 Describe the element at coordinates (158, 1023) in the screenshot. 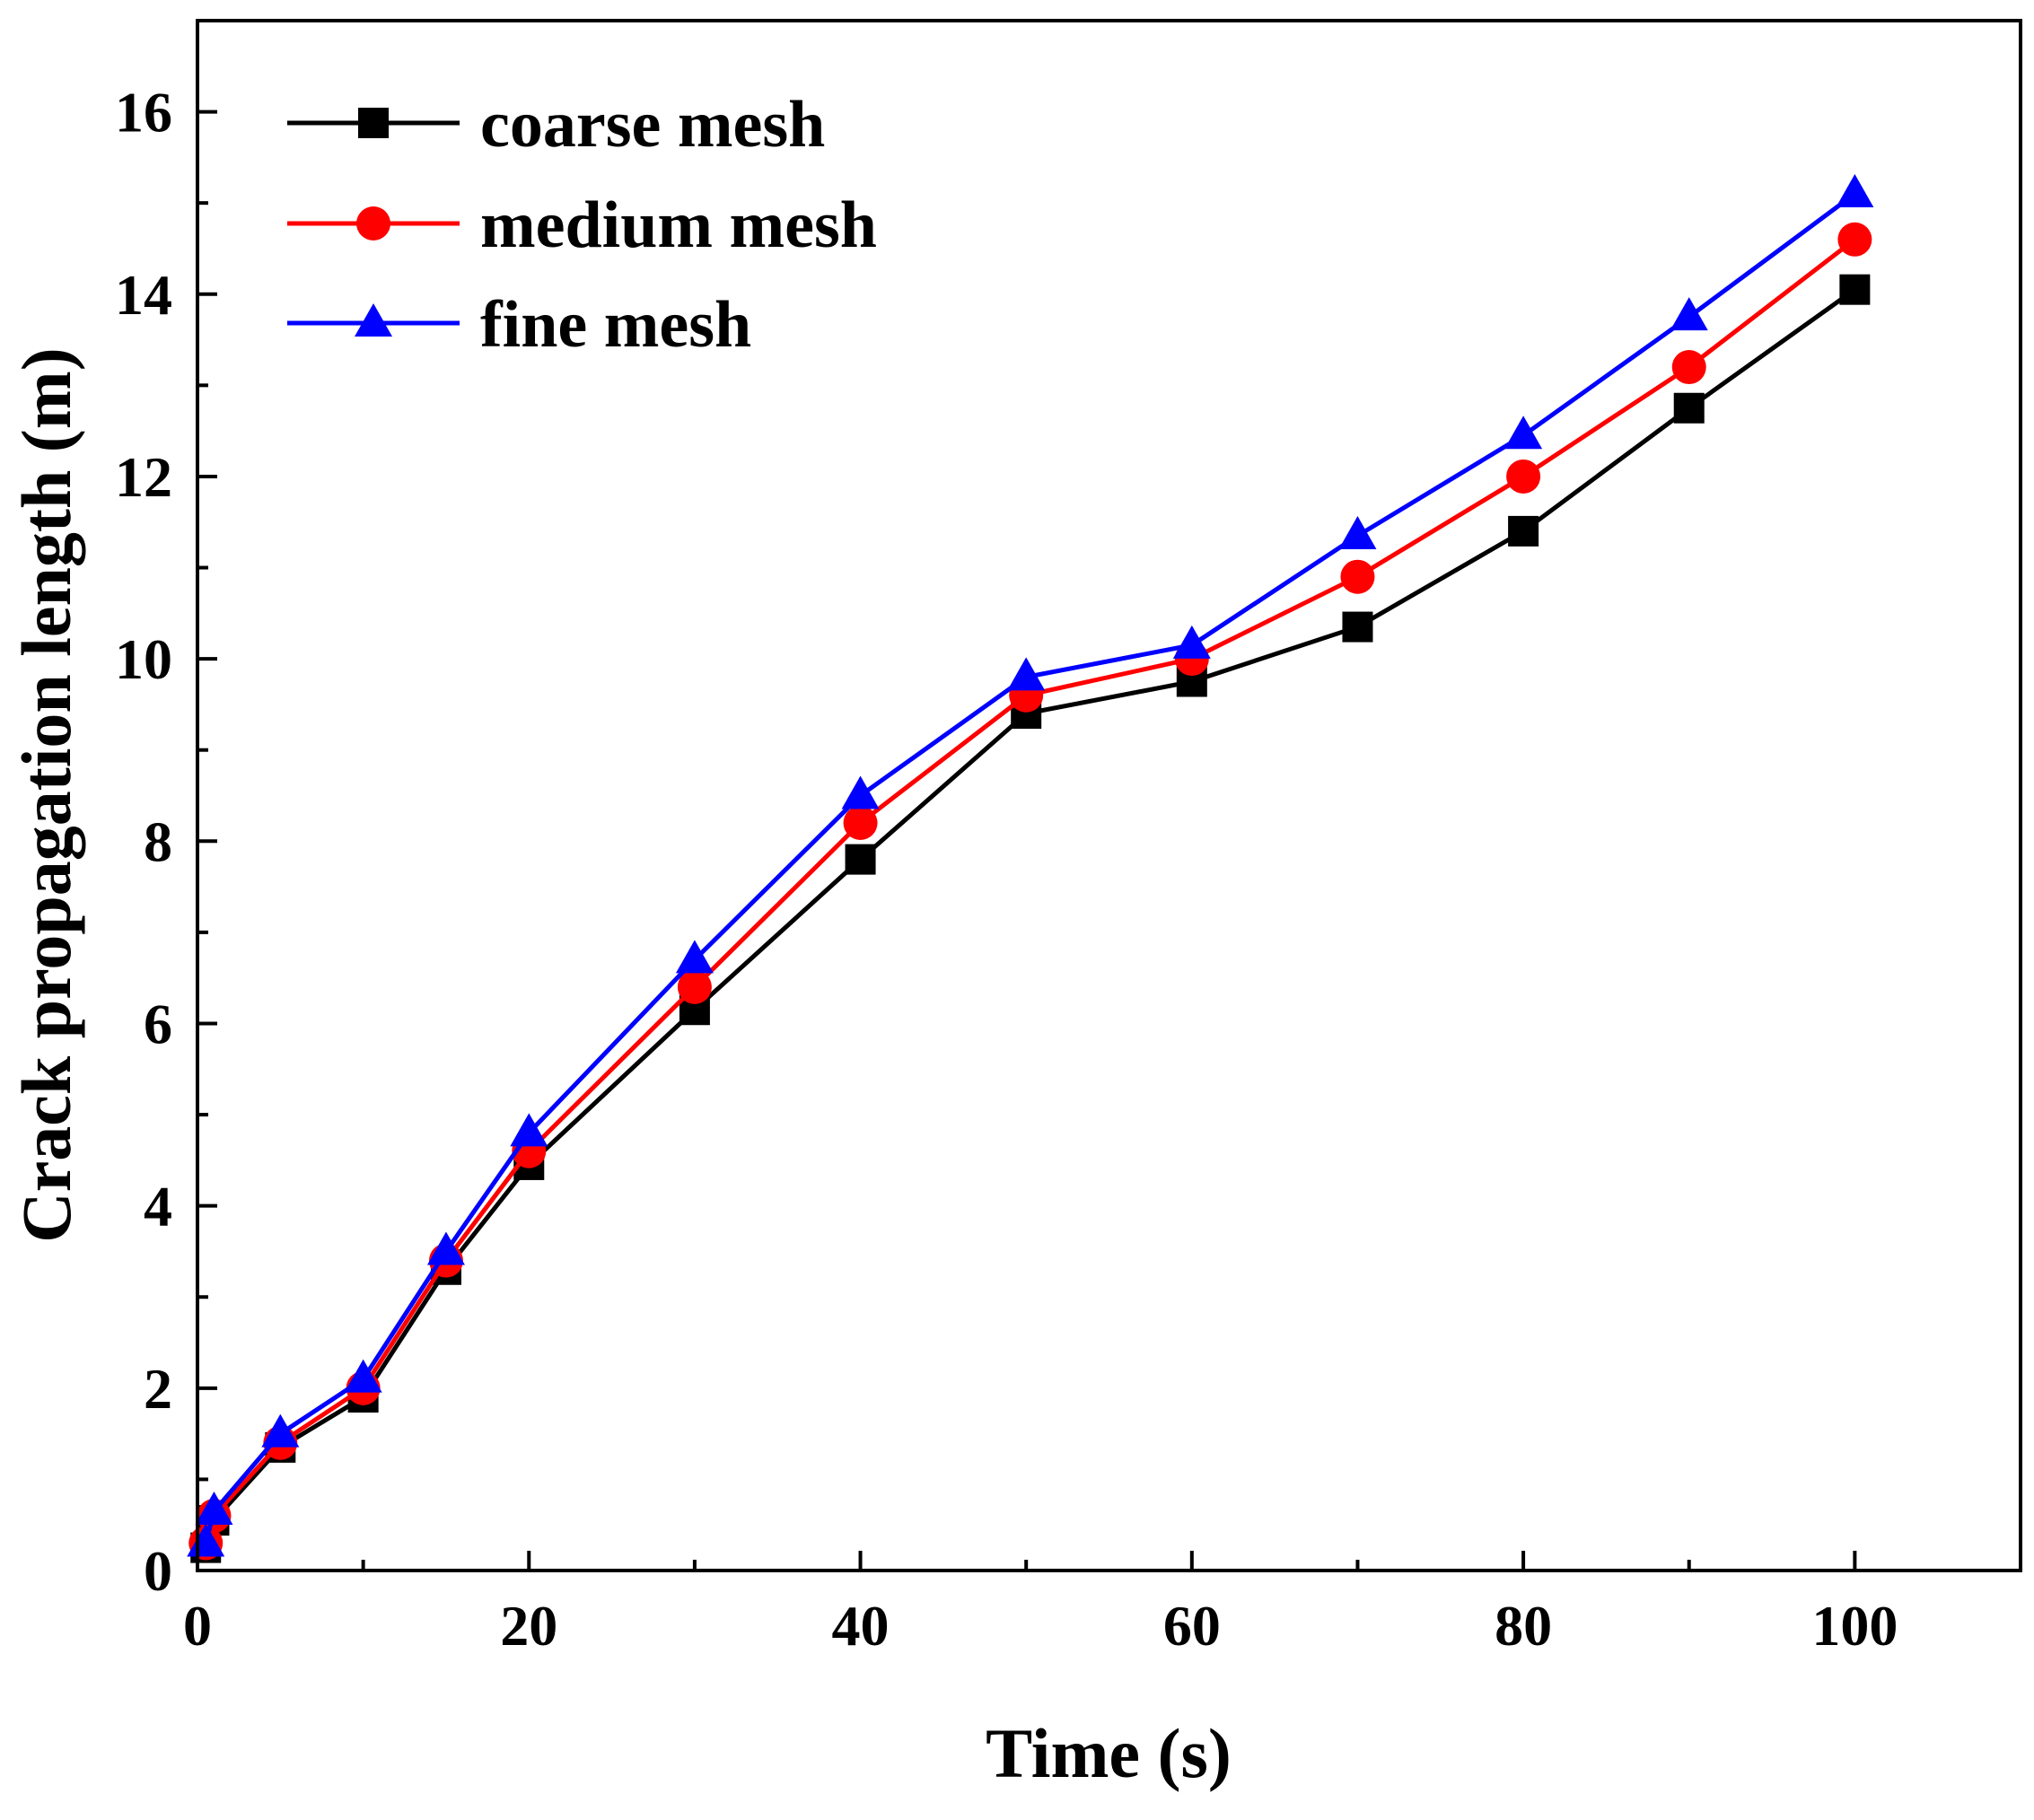

I see `y-tick-label: 6` at that location.